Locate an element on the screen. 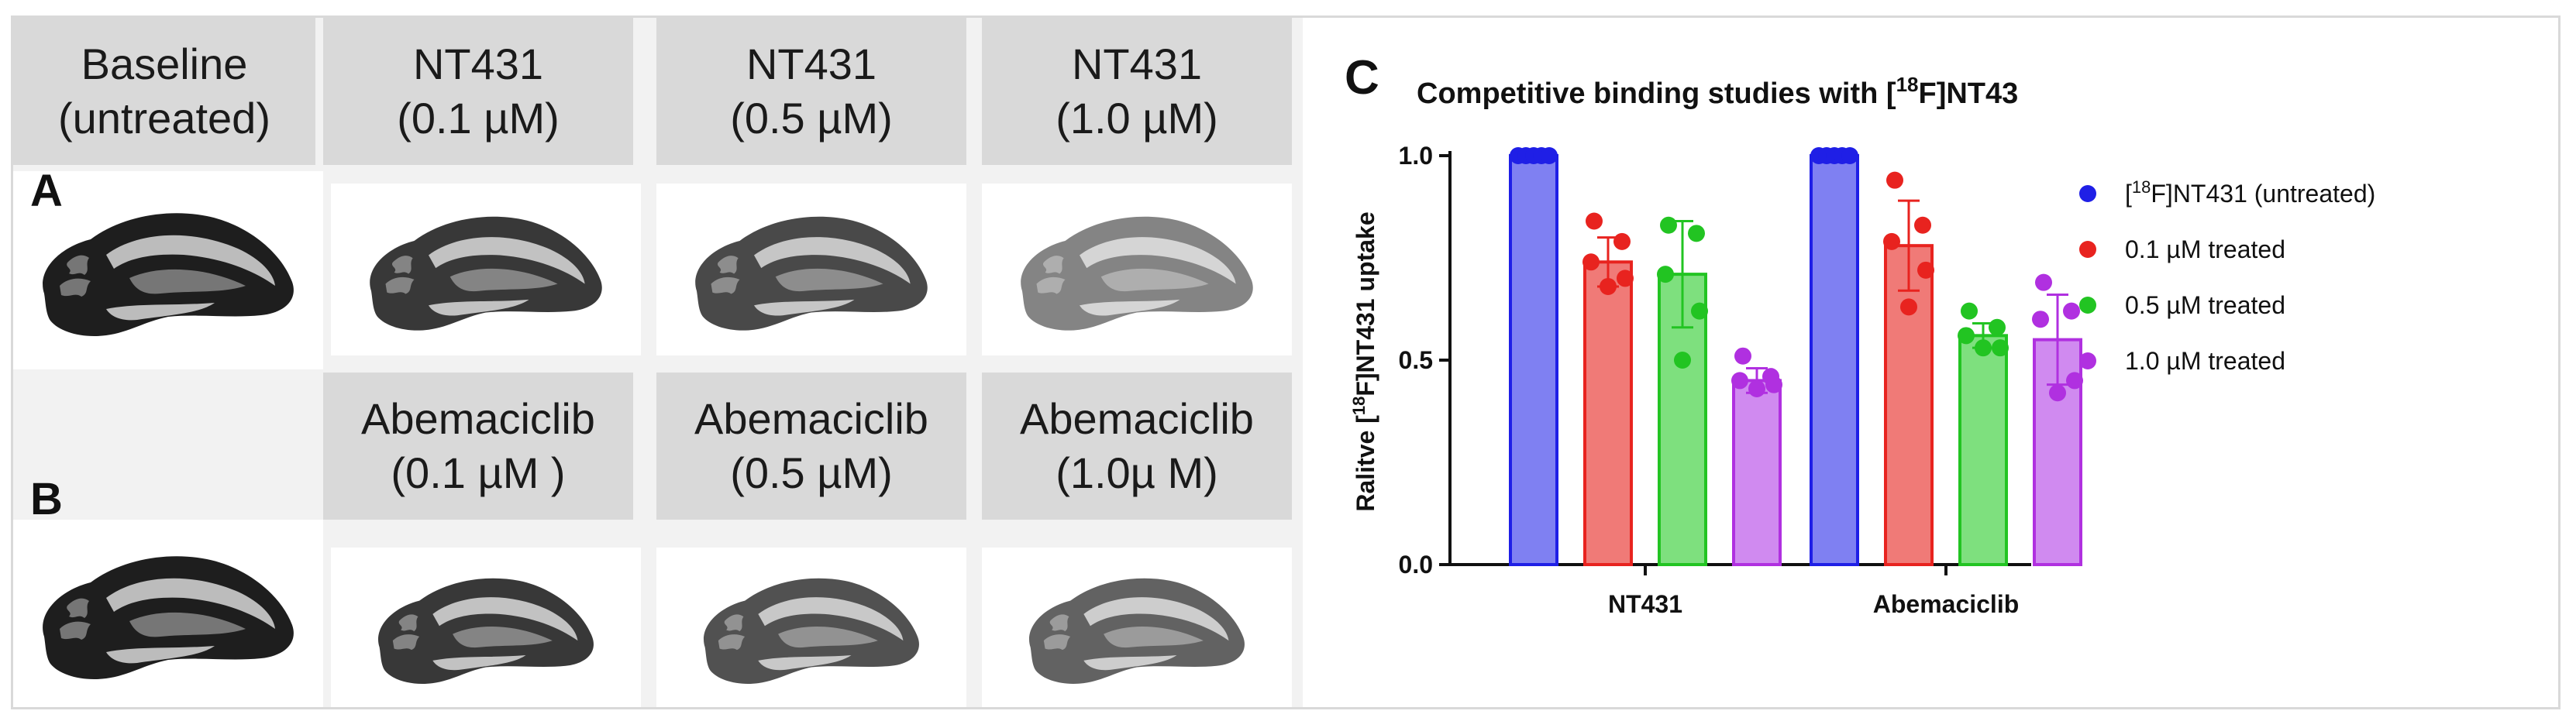 This screenshot has width=2576, height=728. header-baseline: Baseline (untreated) is located at coordinates (164, 92).